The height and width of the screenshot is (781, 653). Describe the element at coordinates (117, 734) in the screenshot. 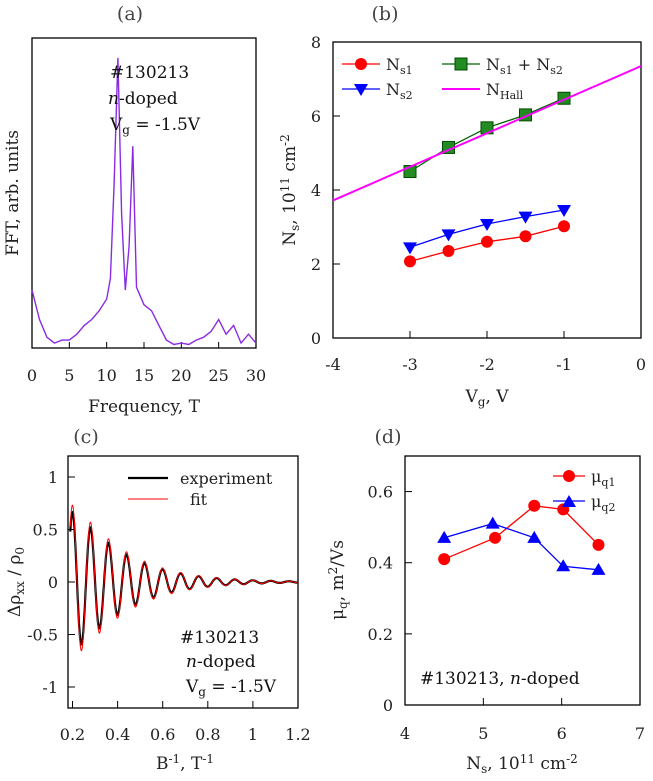

I see `panel-c-x-tick-label: 0.4` at that location.